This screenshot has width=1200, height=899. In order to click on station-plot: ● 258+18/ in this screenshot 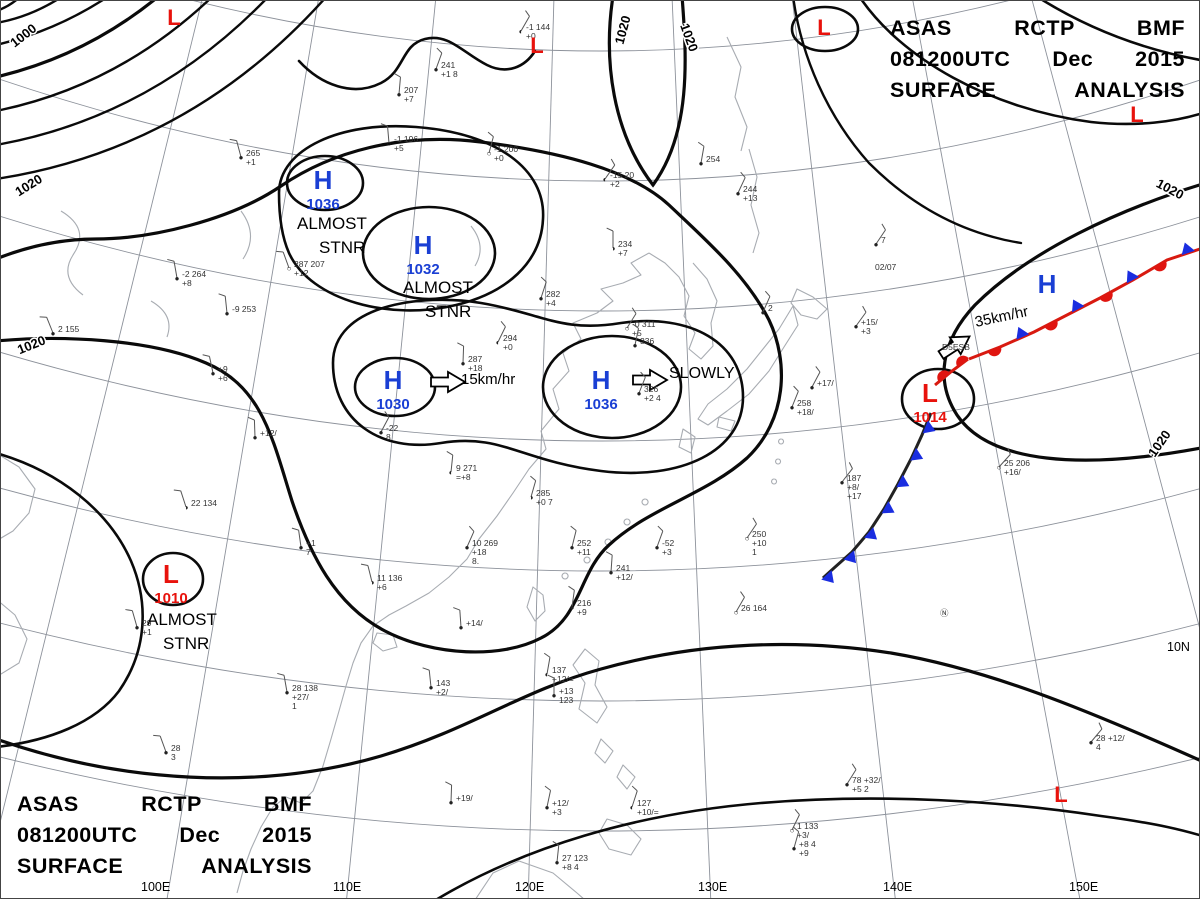, I will do `click(802, 401)`.